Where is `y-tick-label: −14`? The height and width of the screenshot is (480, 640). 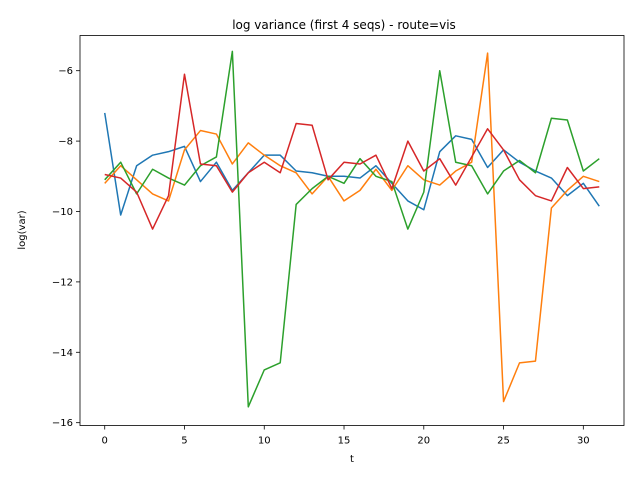
y-tick-label: −14 is located at coordinates (62, 353).